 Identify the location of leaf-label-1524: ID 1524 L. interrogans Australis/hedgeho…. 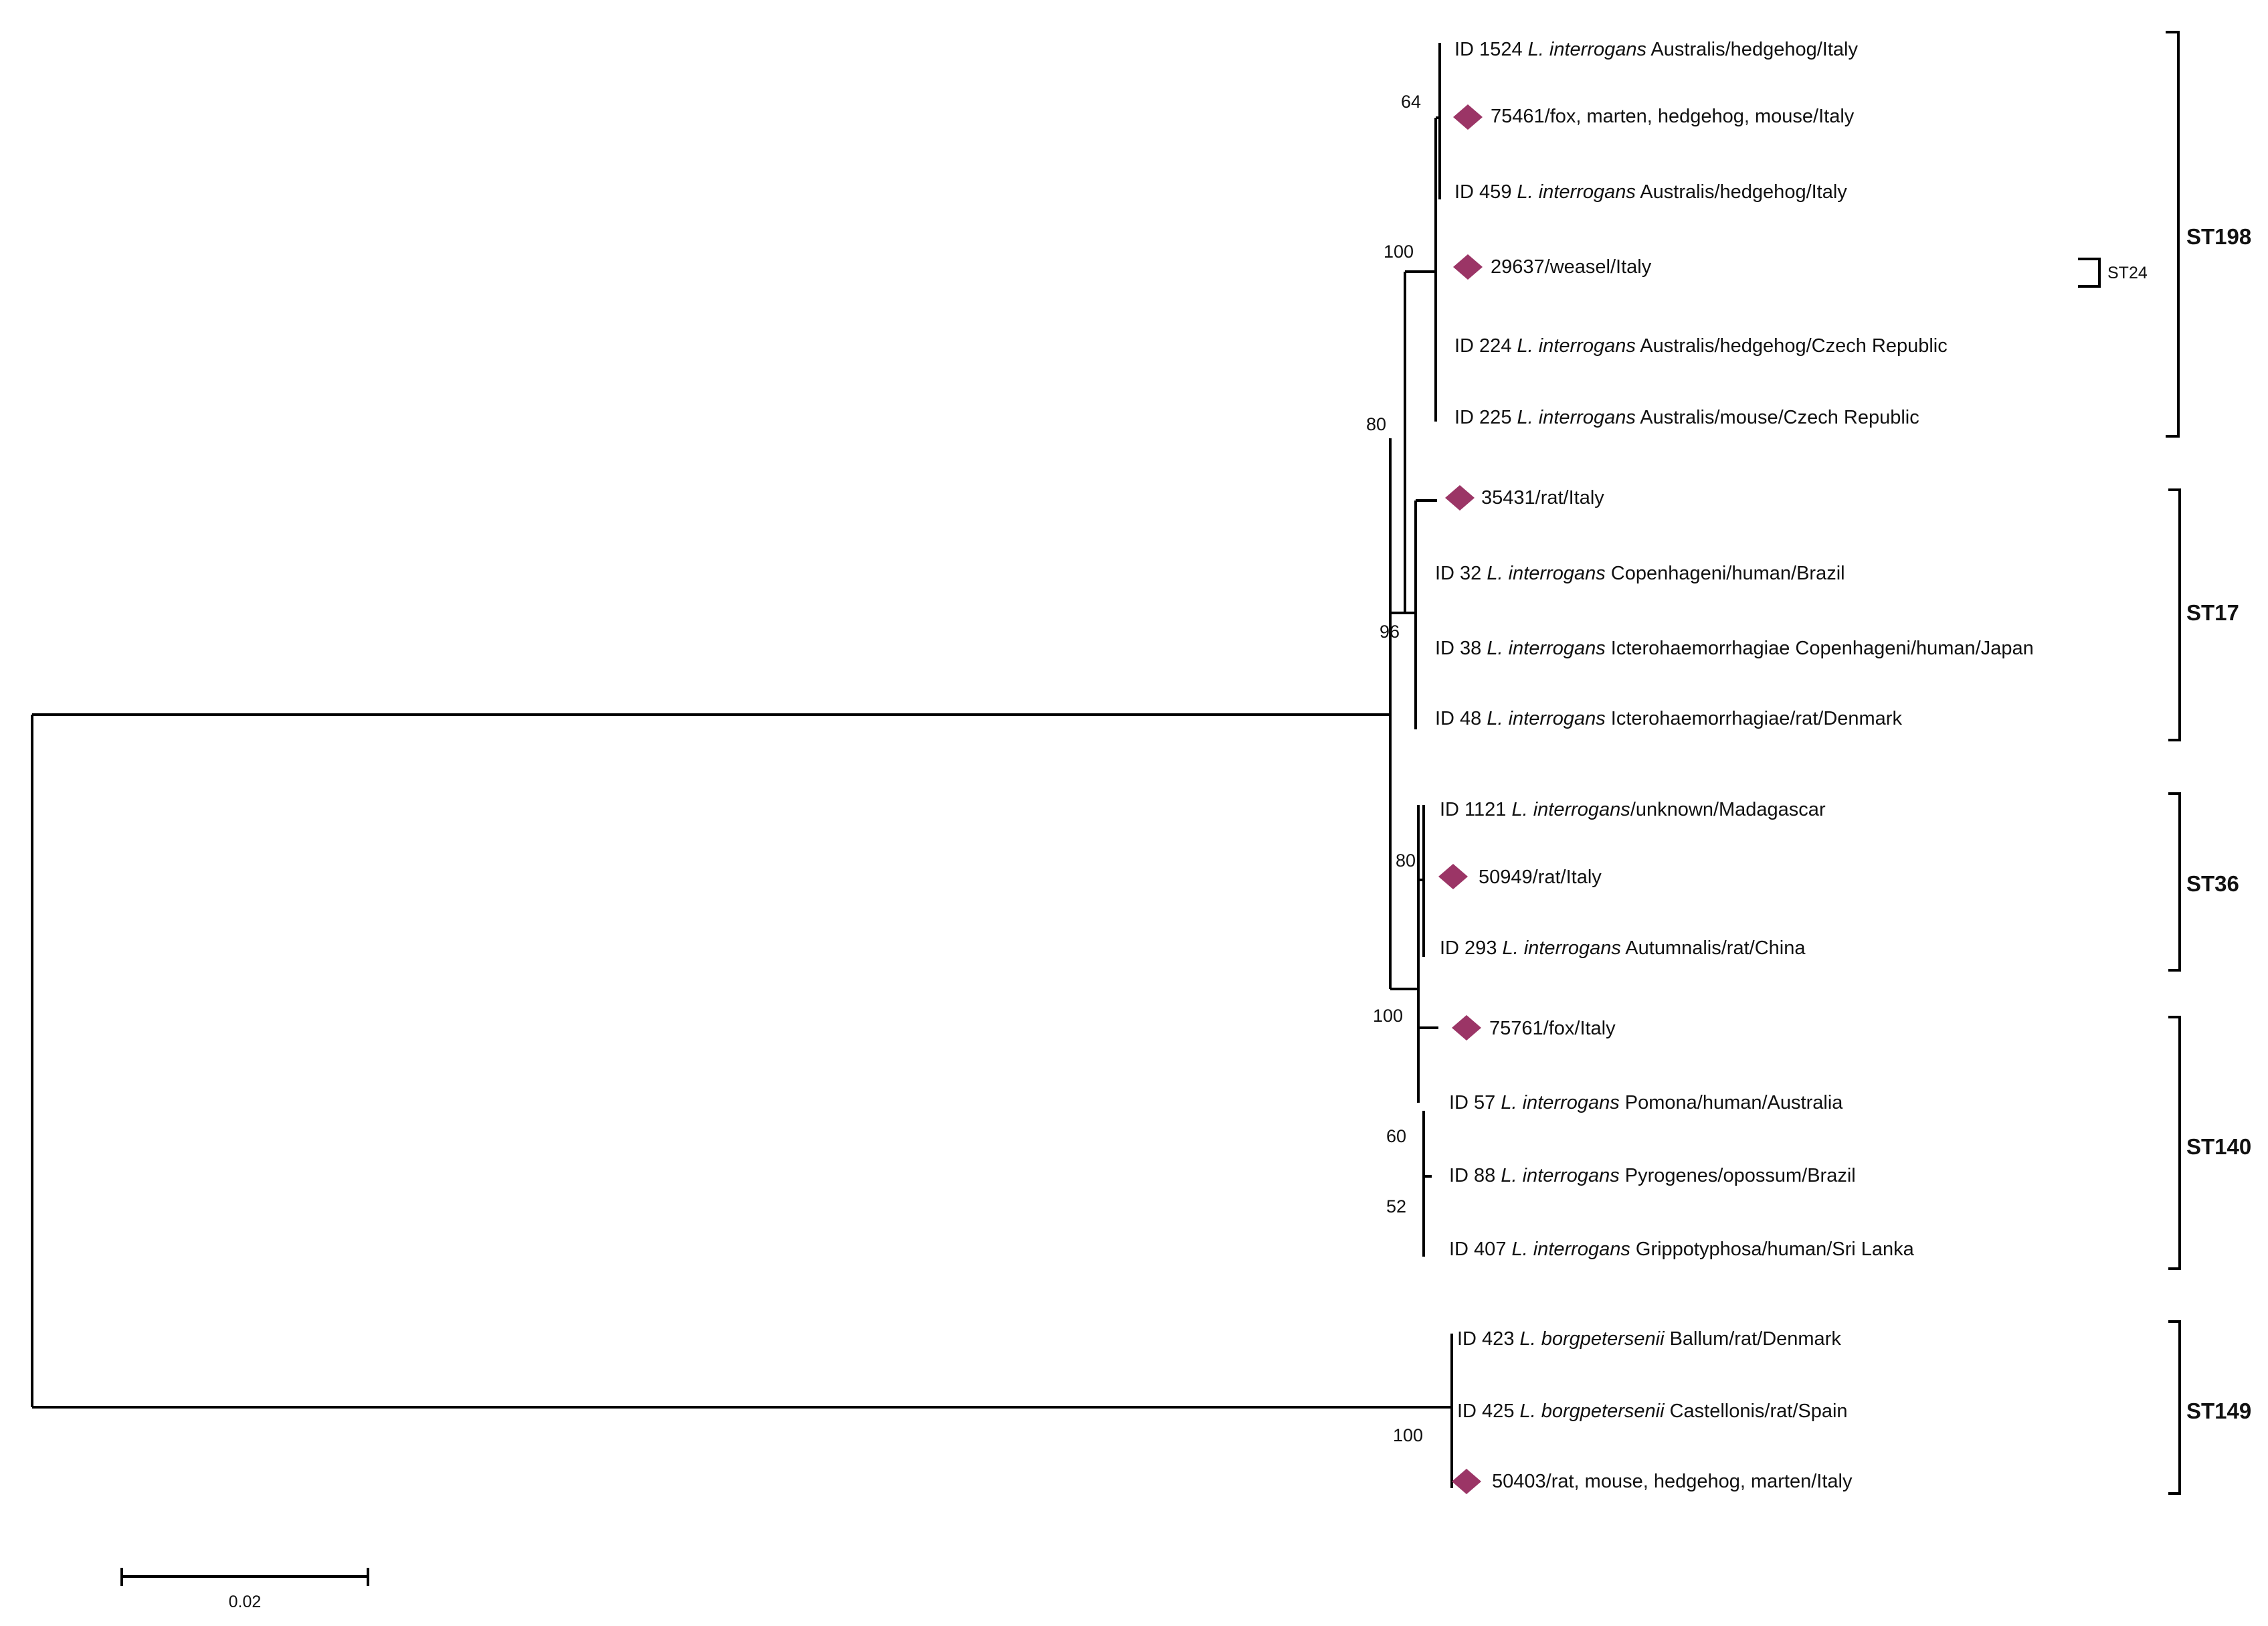
(1656, 50).